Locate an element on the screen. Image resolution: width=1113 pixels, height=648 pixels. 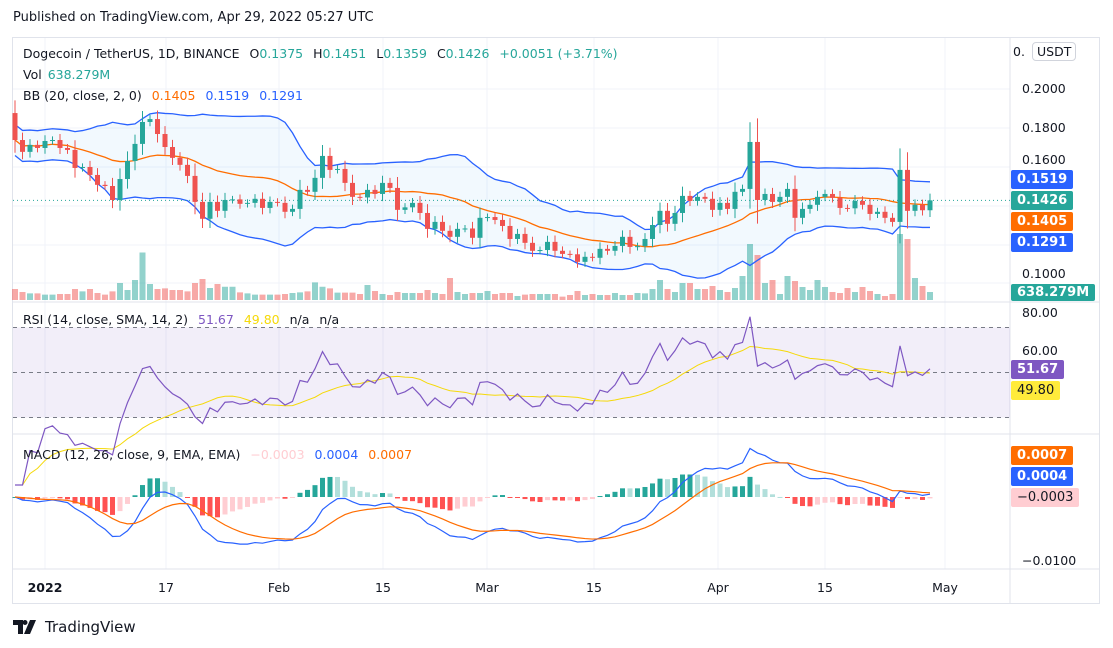
bb-basis-value: 0.1405 is located at coordinates (173, 95).